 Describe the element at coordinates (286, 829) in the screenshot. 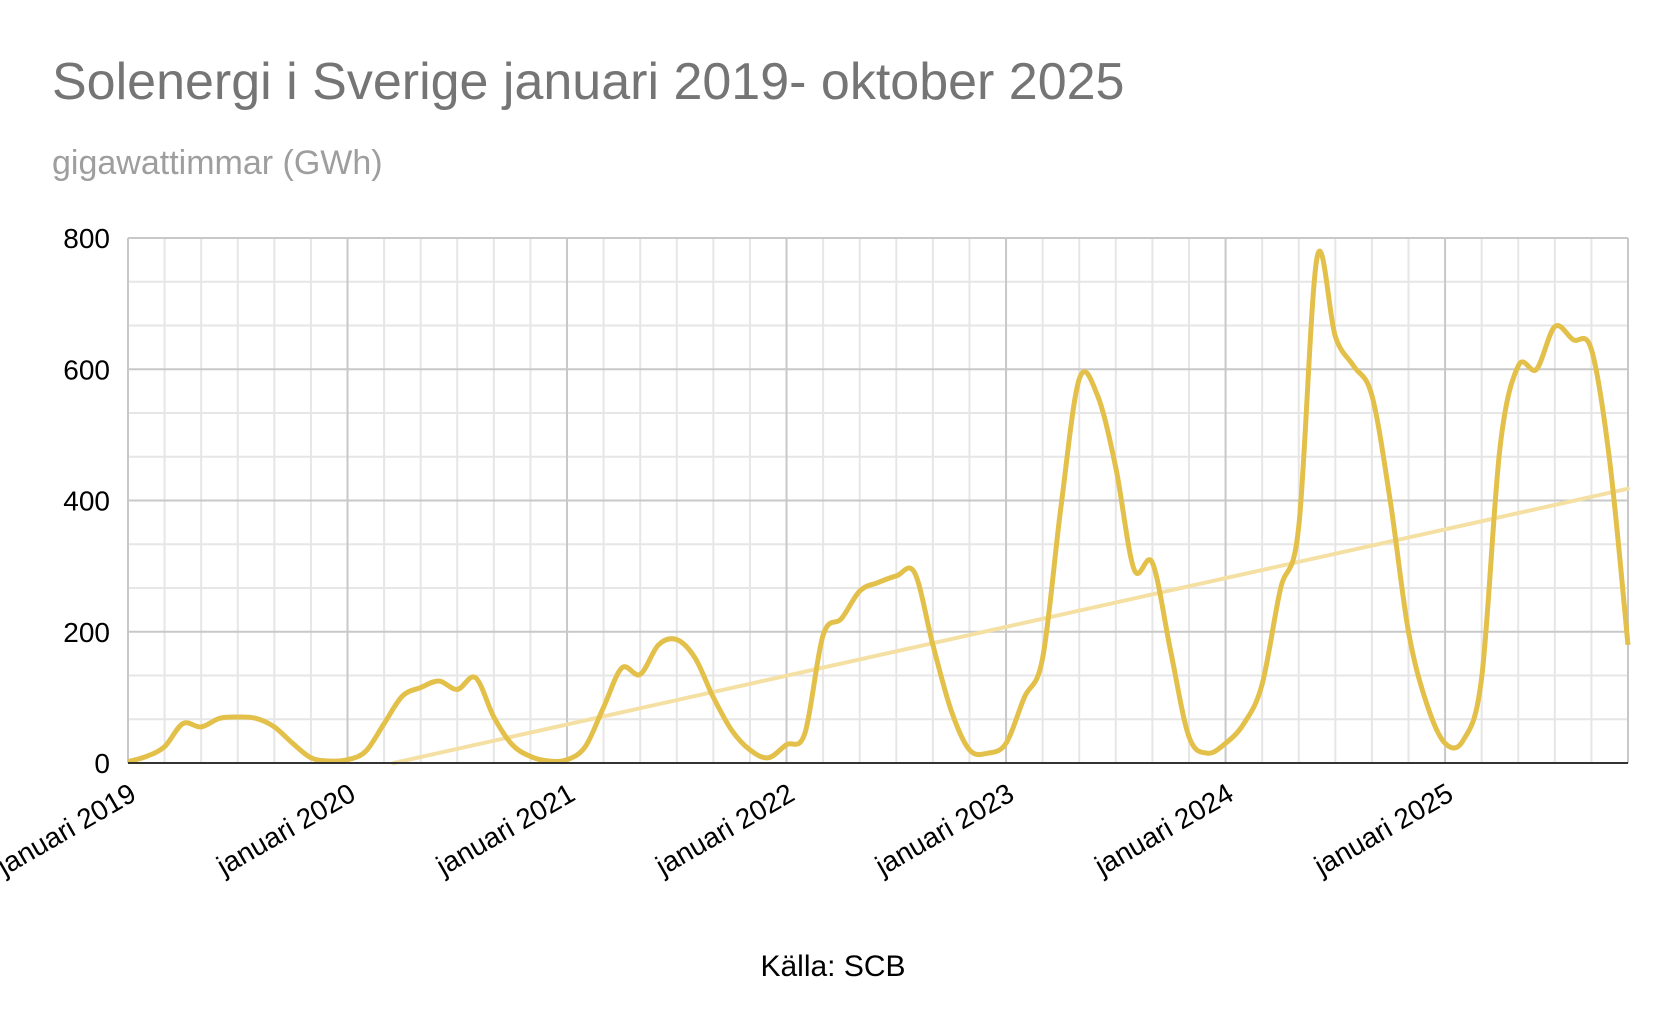

I see `x-tick-label: januari 2020` at that location.